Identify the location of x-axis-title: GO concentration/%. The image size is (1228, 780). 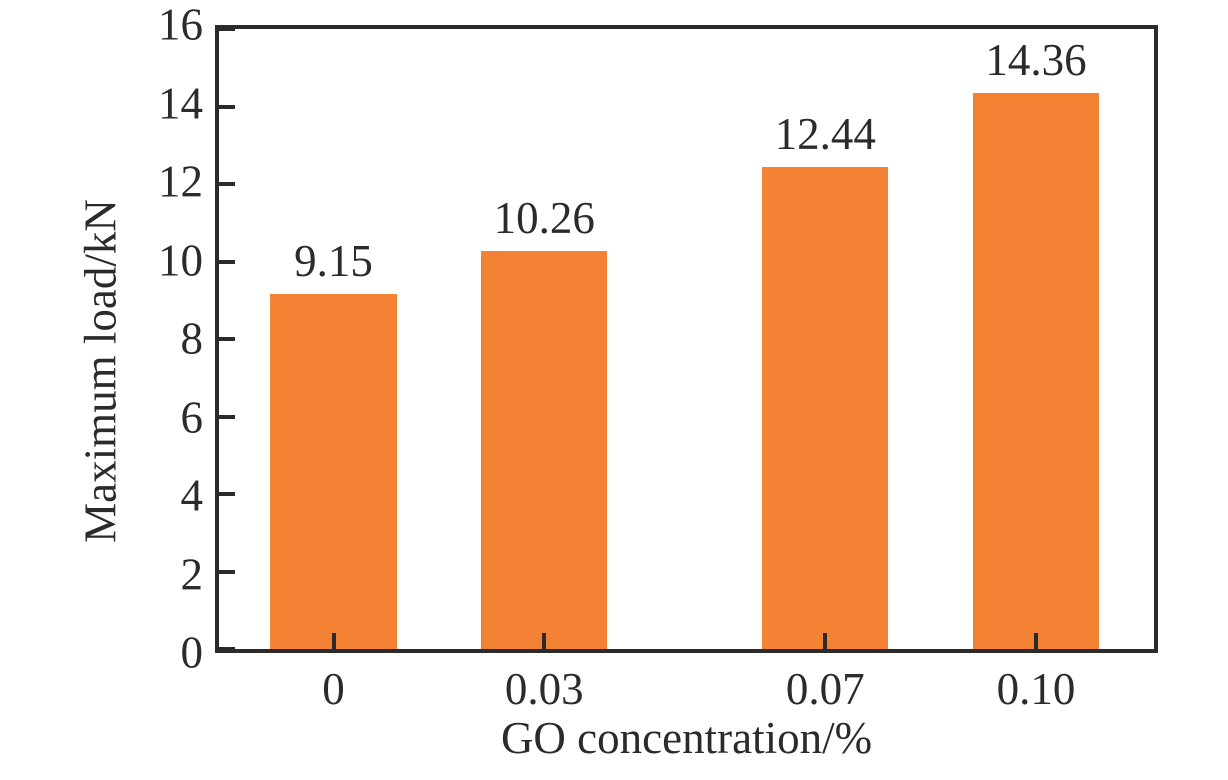
(686, 738).